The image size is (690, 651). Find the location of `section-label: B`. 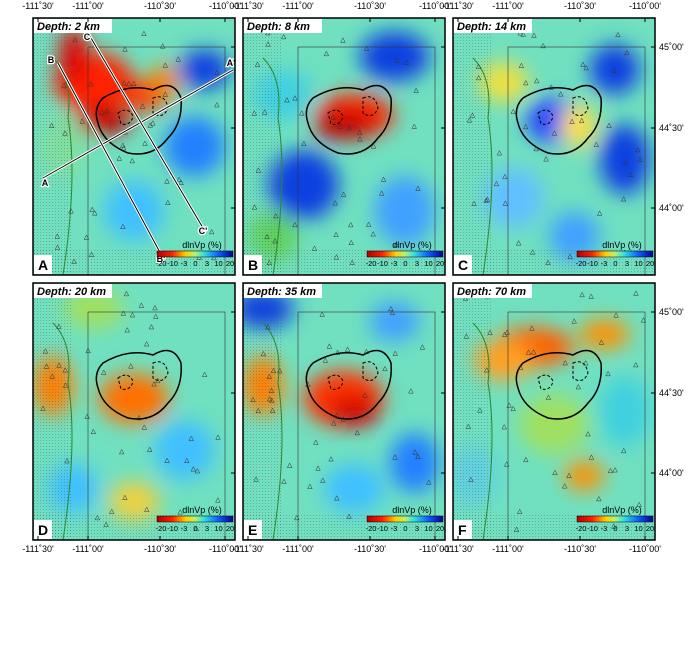

section-label: B is located at coordinates (51, 60).